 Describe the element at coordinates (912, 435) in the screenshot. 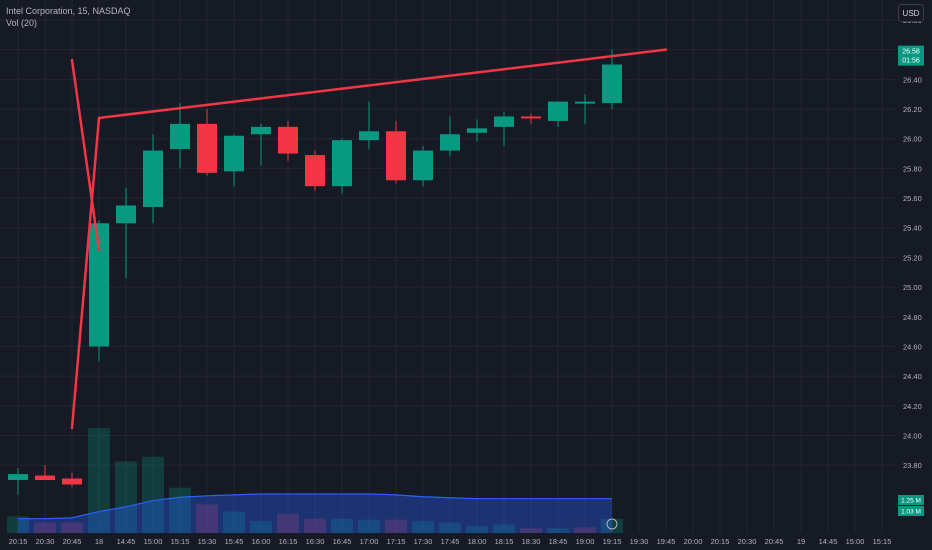

I see `y-tick-label: 24.00` at that location.